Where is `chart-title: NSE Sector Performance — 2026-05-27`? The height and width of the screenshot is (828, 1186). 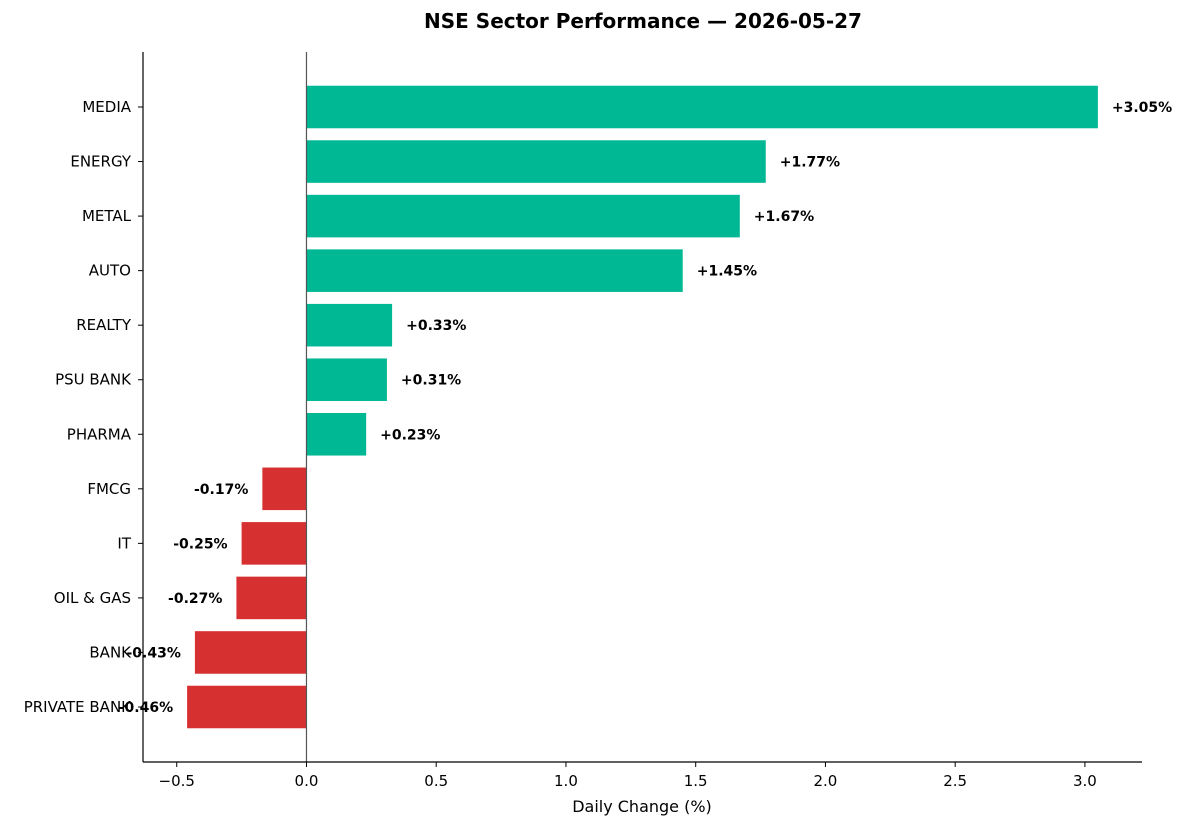
chart-title: NSE Sector Performance — 2026-05-27 is located at coordinates (643, 21).